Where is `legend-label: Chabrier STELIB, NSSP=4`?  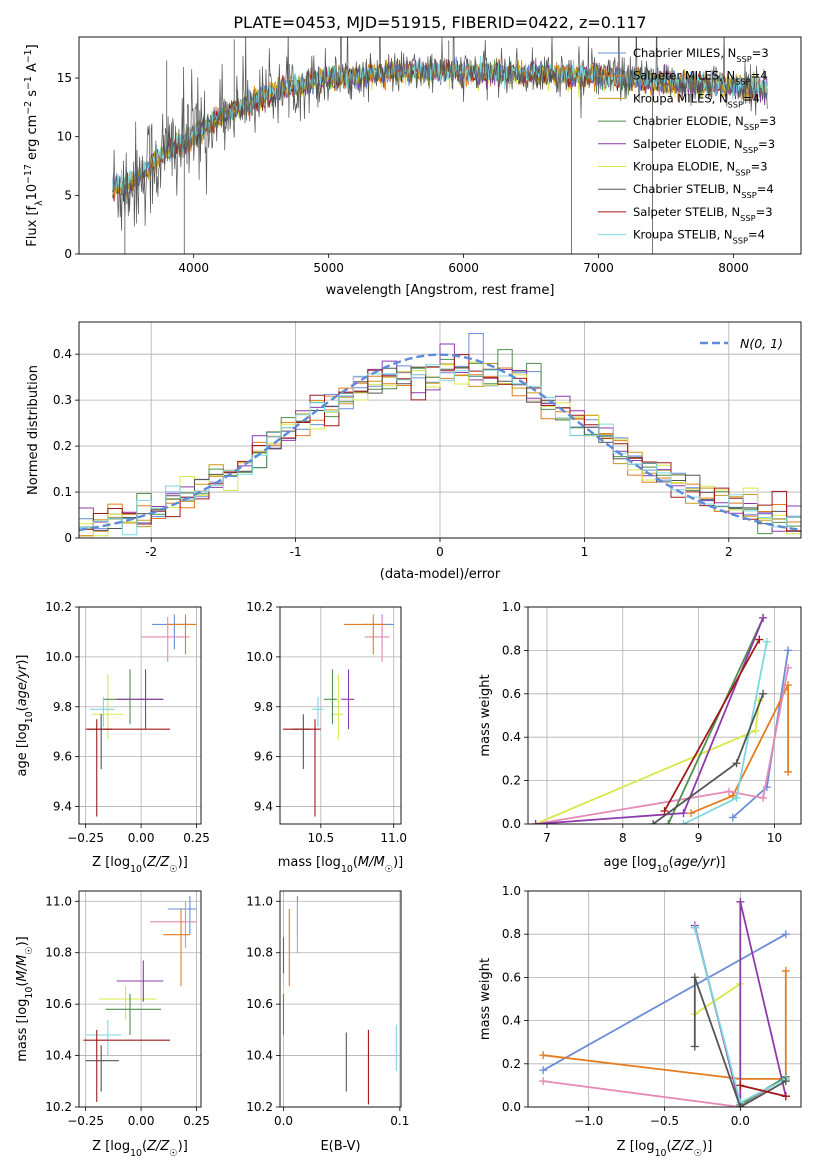
legend-label: Chabrier STELIB, NSSP=4 is located at coordinates (703, 191).